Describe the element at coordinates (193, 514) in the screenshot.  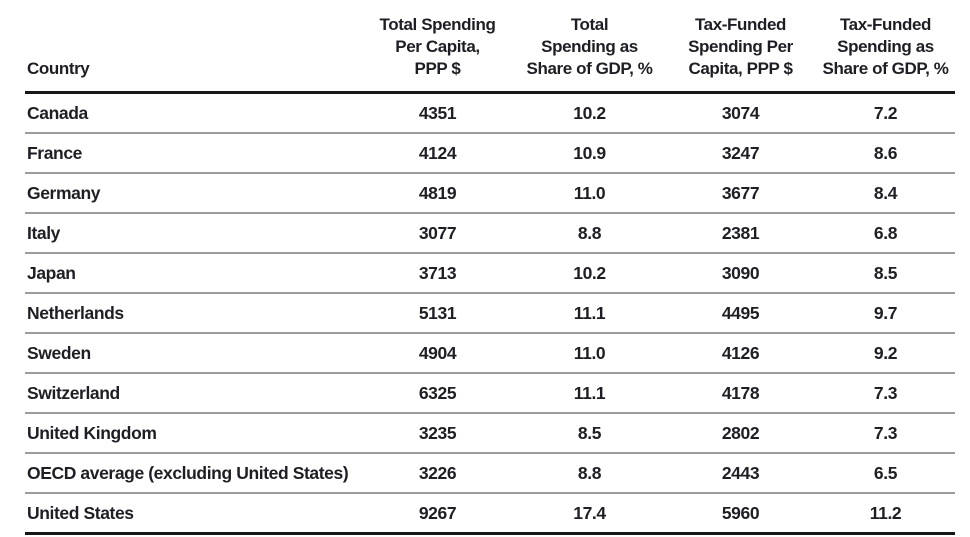
I see `country-cell: United States` at that location.